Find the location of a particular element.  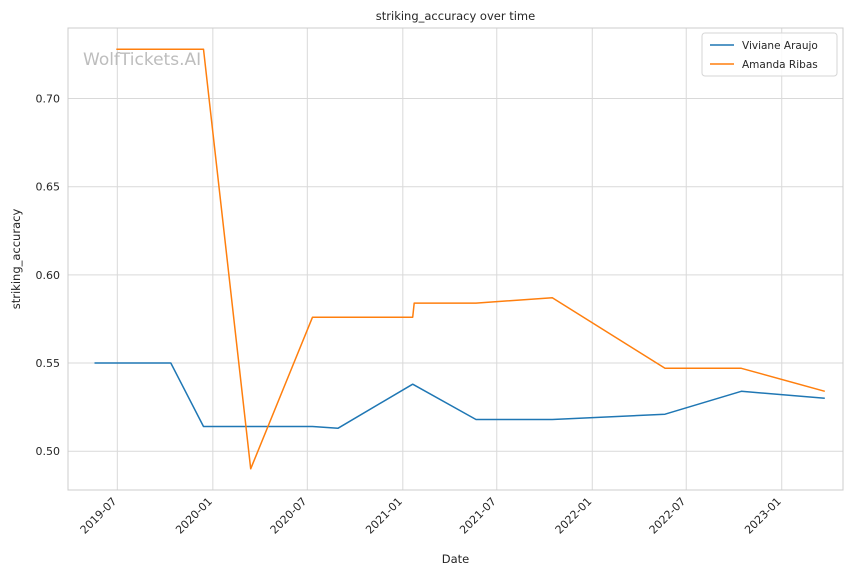

x-tick-label: 2019-07 is located at coordinates (99, 516).